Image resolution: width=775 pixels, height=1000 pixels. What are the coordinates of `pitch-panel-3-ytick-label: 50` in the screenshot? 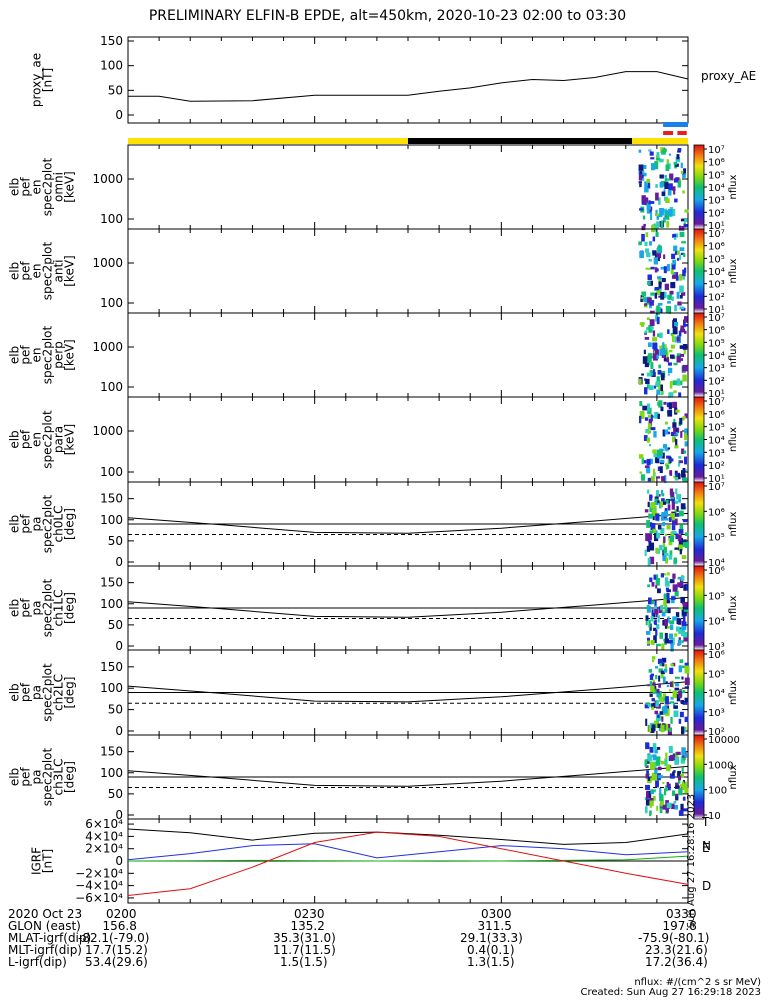 It's located at (115, 794).